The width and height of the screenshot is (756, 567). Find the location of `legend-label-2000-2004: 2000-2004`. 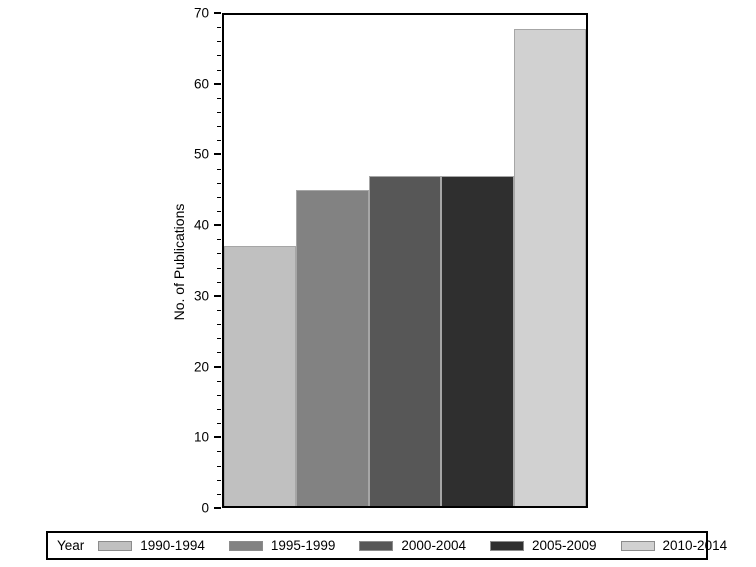

legend-label-2000-2004: 2000-2004 is located at coordinates (433, 545).